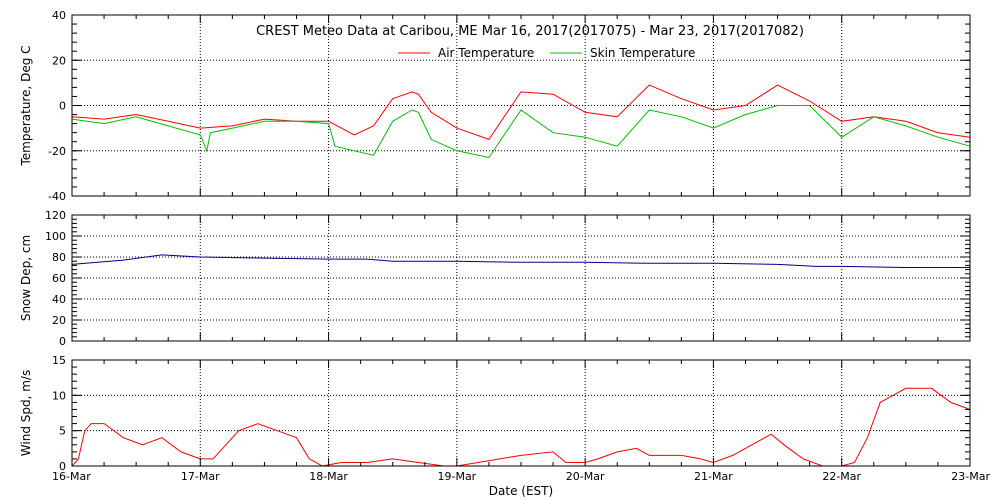 This screenshot has height=500, width=1000. What do you see at coordinates (328, 476) in the screenshot?
I see `x-tick-label: 18-Mar` at bounding box center [328, 476].